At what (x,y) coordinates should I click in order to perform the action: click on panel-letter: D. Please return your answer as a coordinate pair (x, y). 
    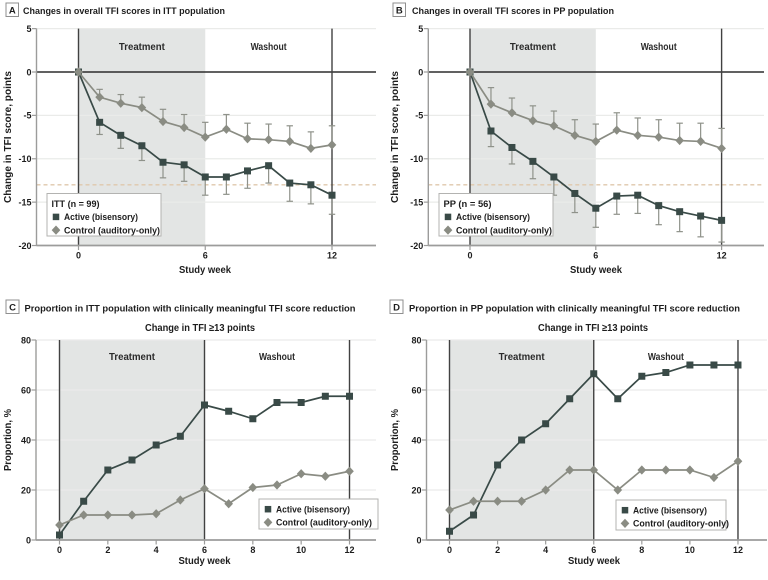
    Looking at the image, I should click on (396, 307).